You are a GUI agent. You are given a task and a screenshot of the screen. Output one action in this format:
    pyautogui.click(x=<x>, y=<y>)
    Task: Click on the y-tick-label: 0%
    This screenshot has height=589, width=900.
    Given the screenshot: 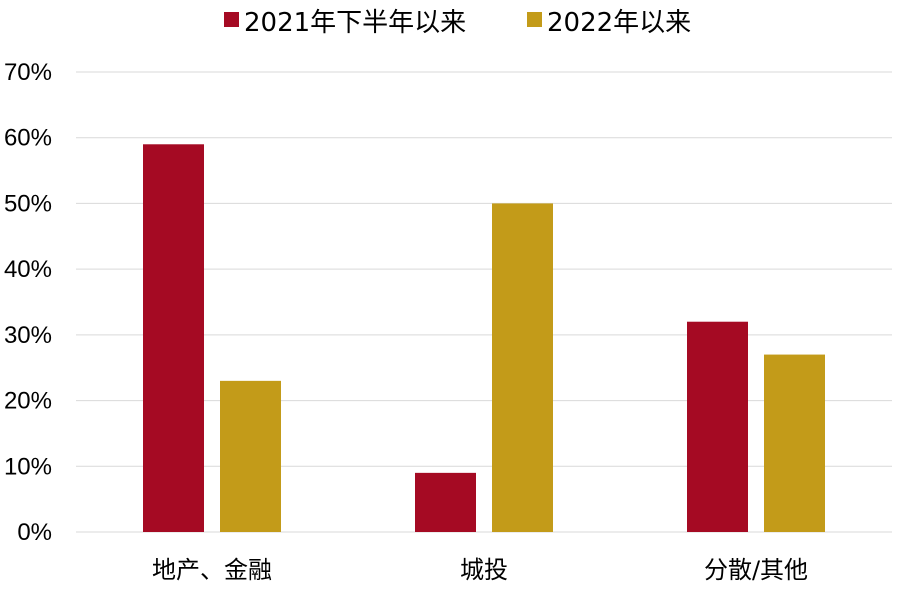 What is the action you would take?
    pyautogui.click(x=34, y=532)
    